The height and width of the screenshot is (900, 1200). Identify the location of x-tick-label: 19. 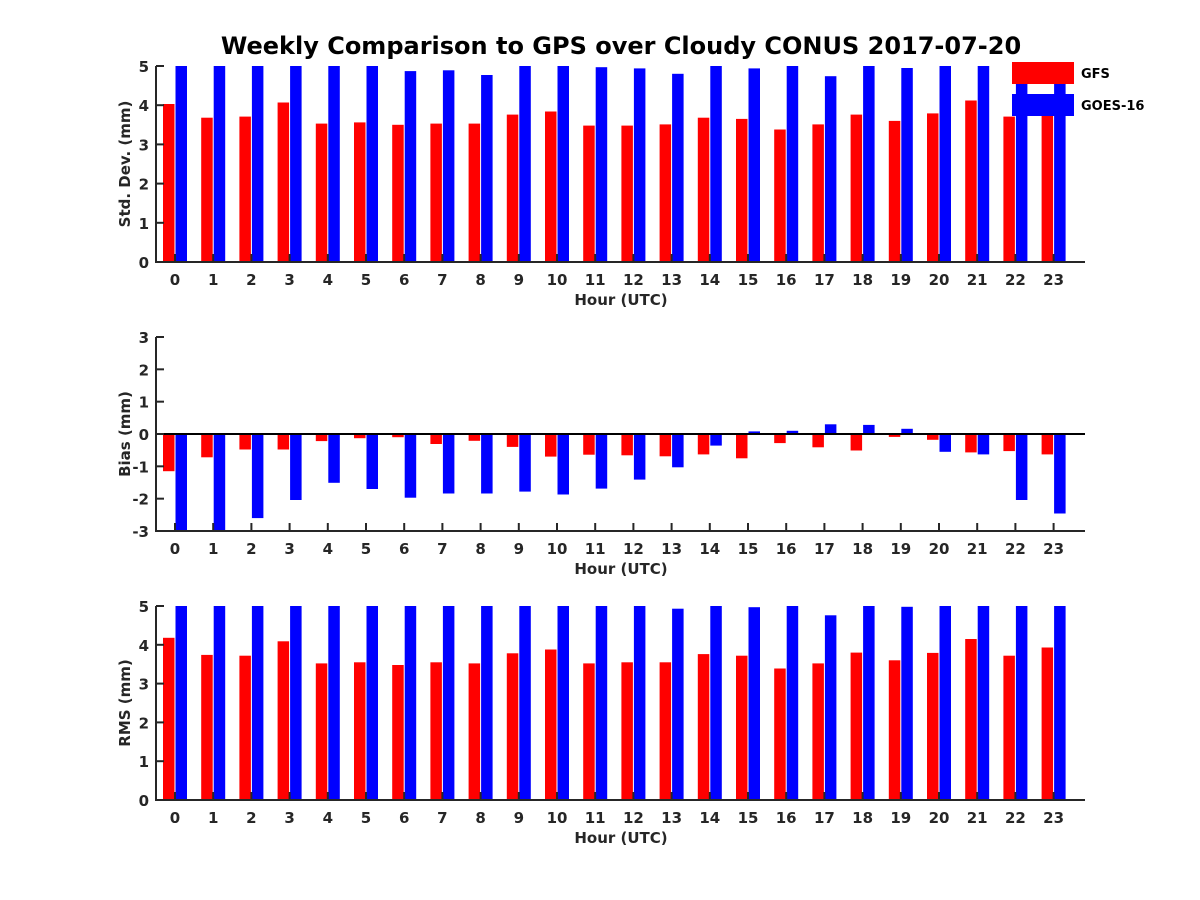
(900, 818).